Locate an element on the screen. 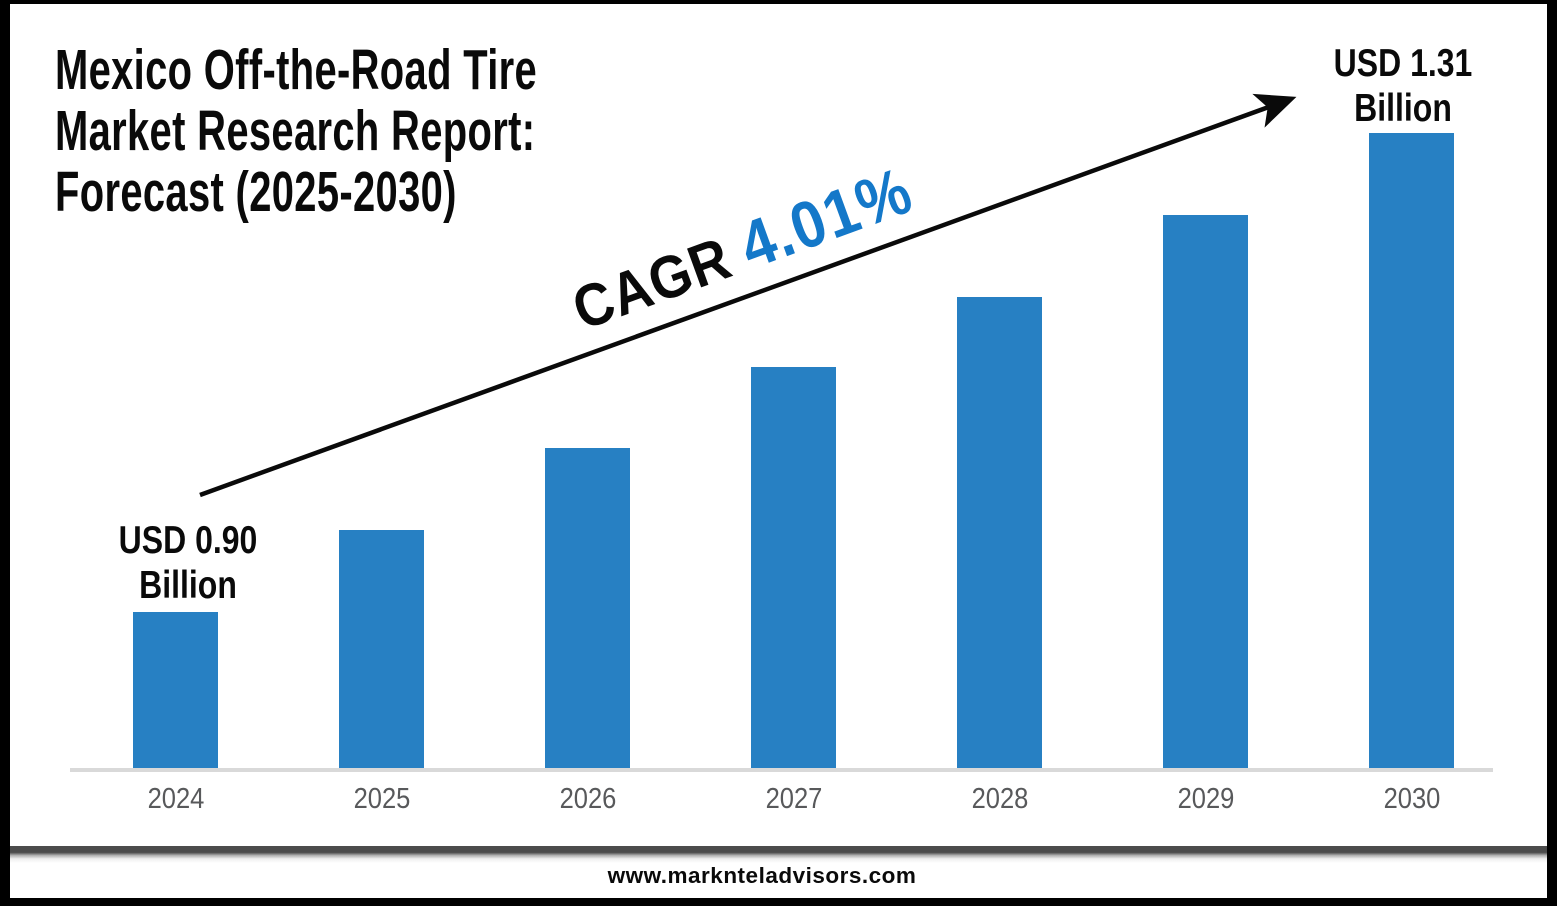 The width and height of the screenshot is (1557, 906). x-tick-2026: 2026 is located at coordinates (587, 799).